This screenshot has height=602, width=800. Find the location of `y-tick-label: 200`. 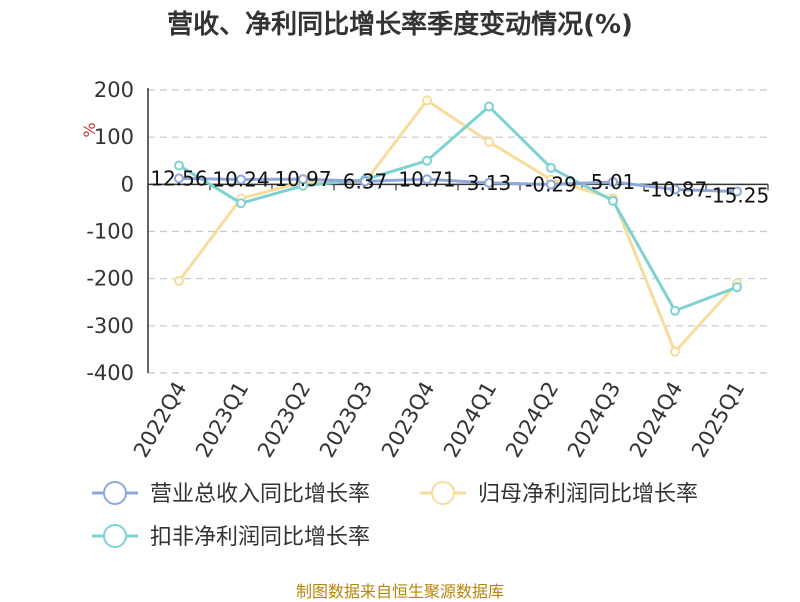

y-tick-label: 200 is located at coordinates (114, 90).